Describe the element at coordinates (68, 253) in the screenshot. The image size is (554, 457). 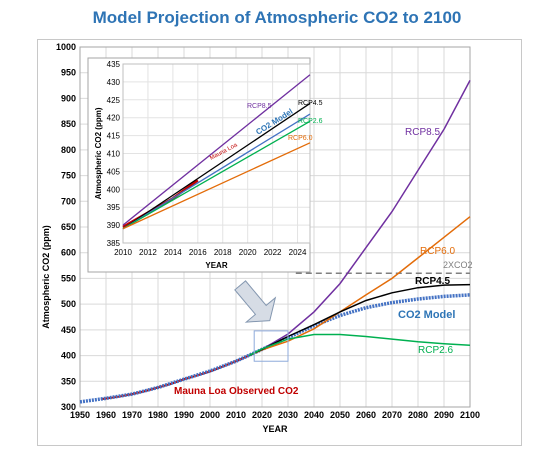
I see `y-tick-label: 600` at that location.